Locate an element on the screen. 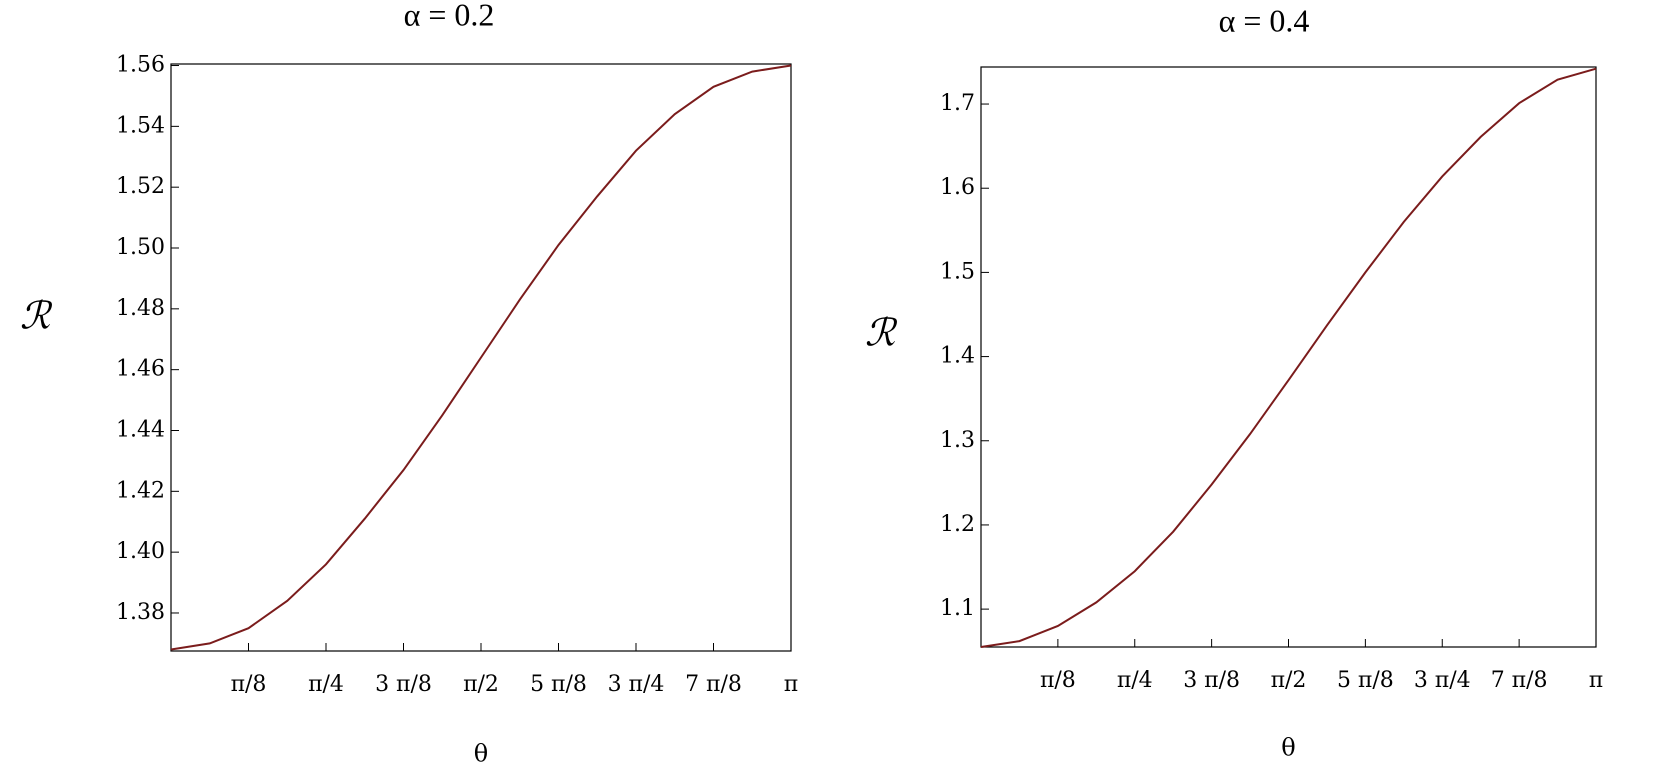 The height and width of the screenshot is (778, 1664). y-tick-label: 1.1 is located at coordinates (957, 608).